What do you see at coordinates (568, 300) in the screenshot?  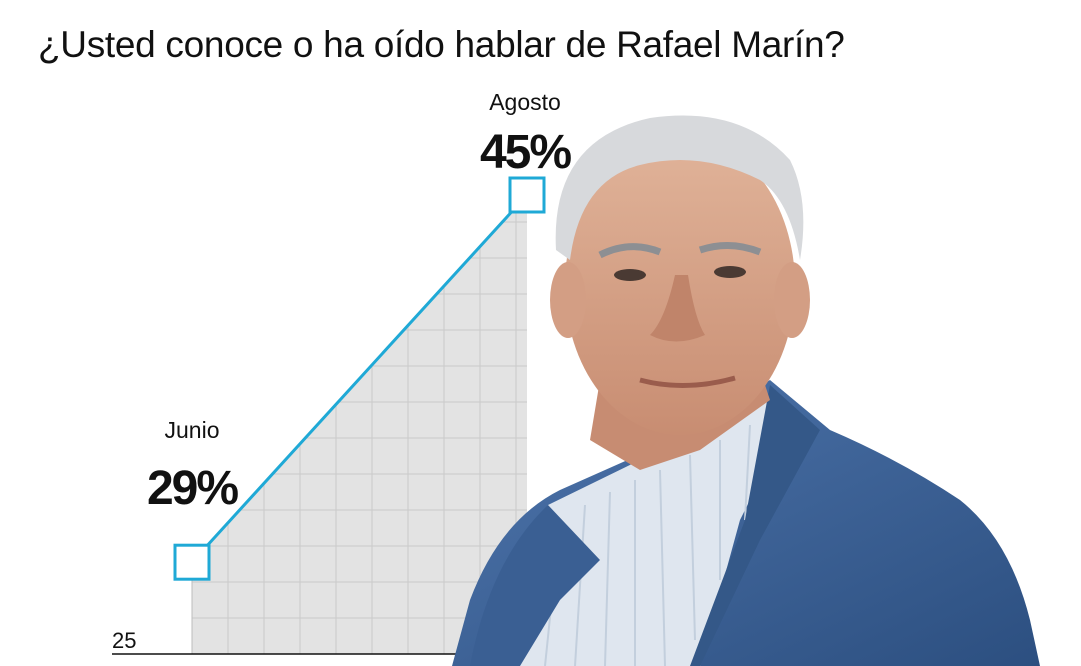 I see `portrait-ear-left` at bounding box center [568, 300].